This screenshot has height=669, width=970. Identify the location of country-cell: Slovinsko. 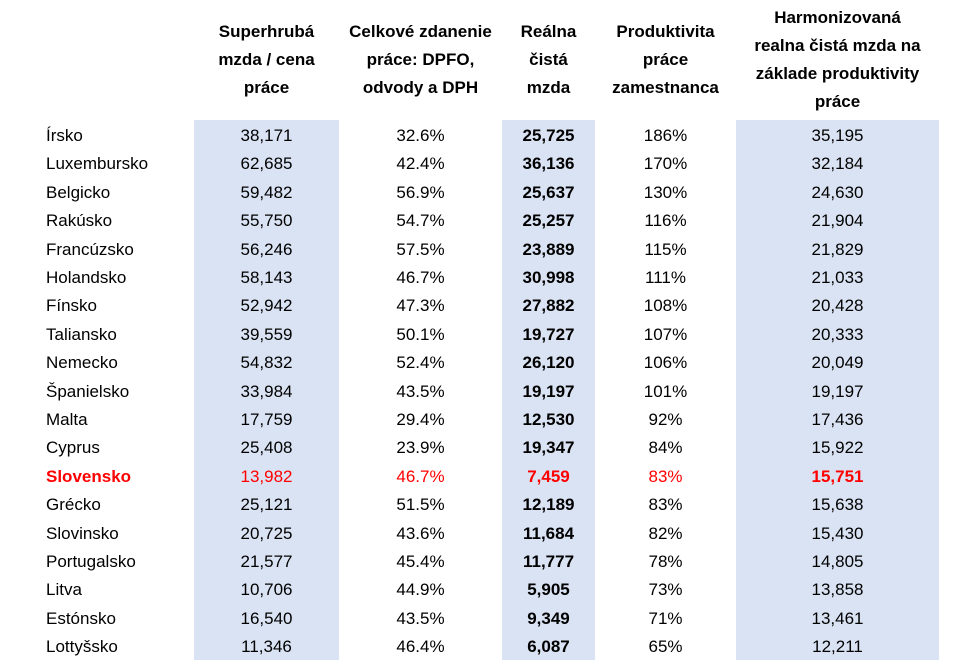
(82, 533).